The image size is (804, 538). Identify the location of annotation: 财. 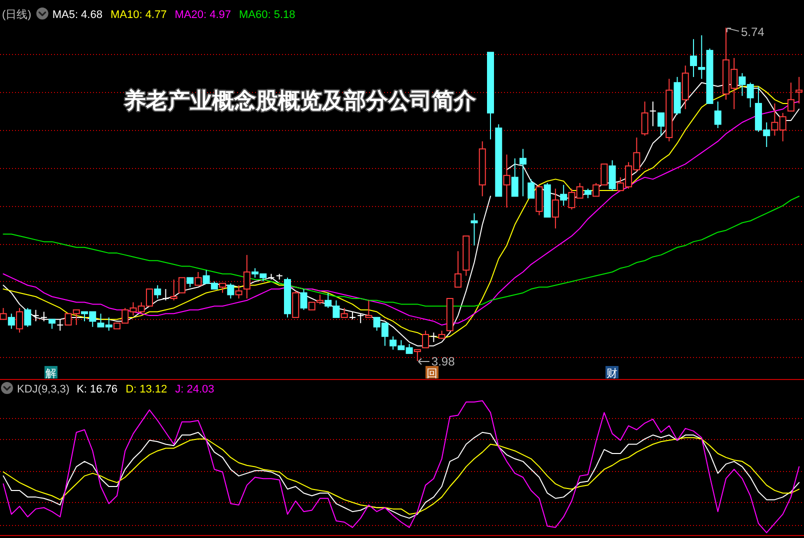
(612, 373).